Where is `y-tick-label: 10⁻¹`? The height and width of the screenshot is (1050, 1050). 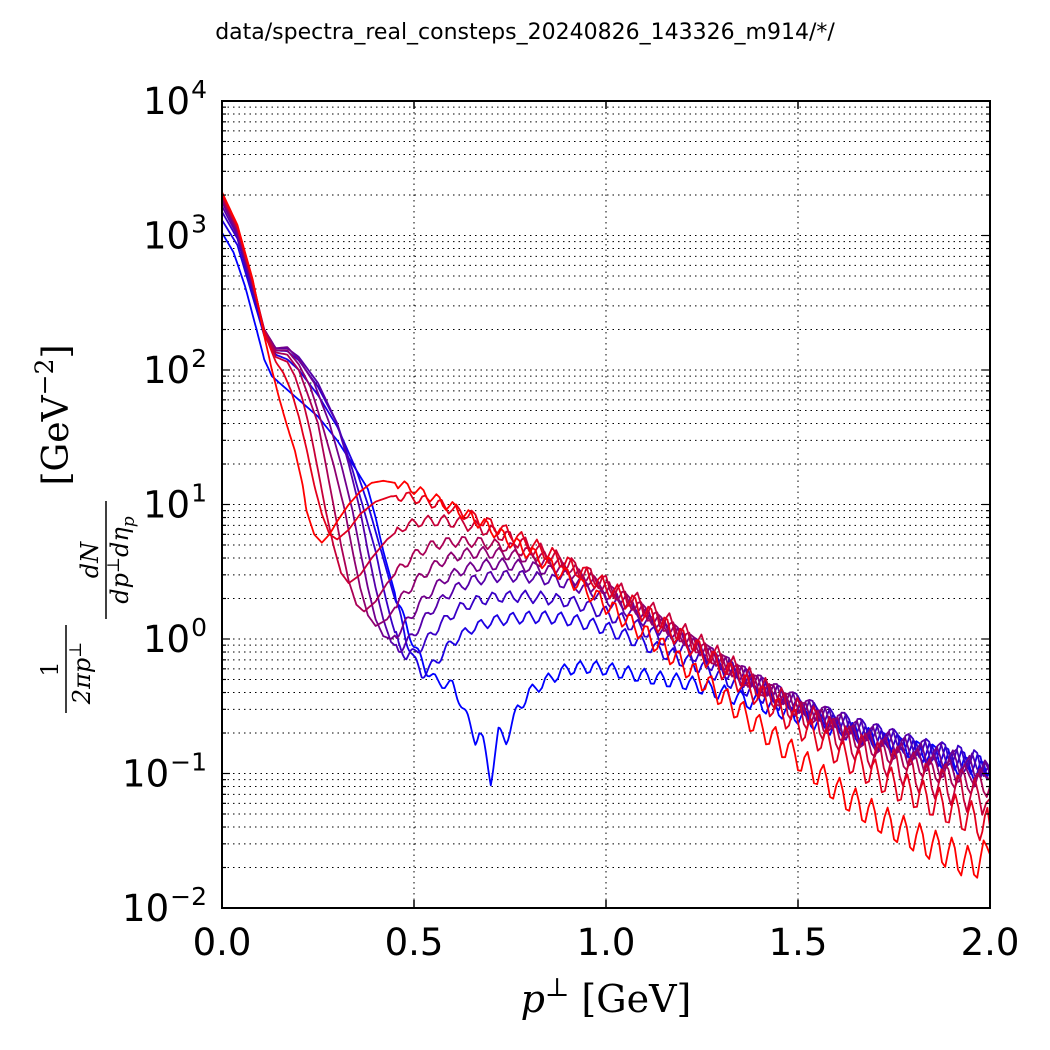 y-tick-label: 10⁻¹ is located at coordinates (164, 772).